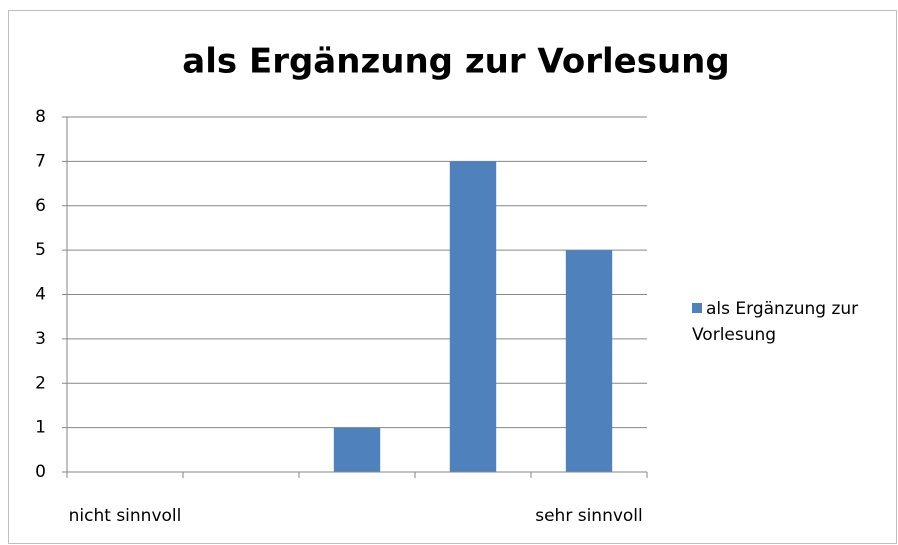 The image size is (898, 545). Describe the element at coordinates (40, 428) in the screenshot. I see `y-tick-label: 1` at that location.